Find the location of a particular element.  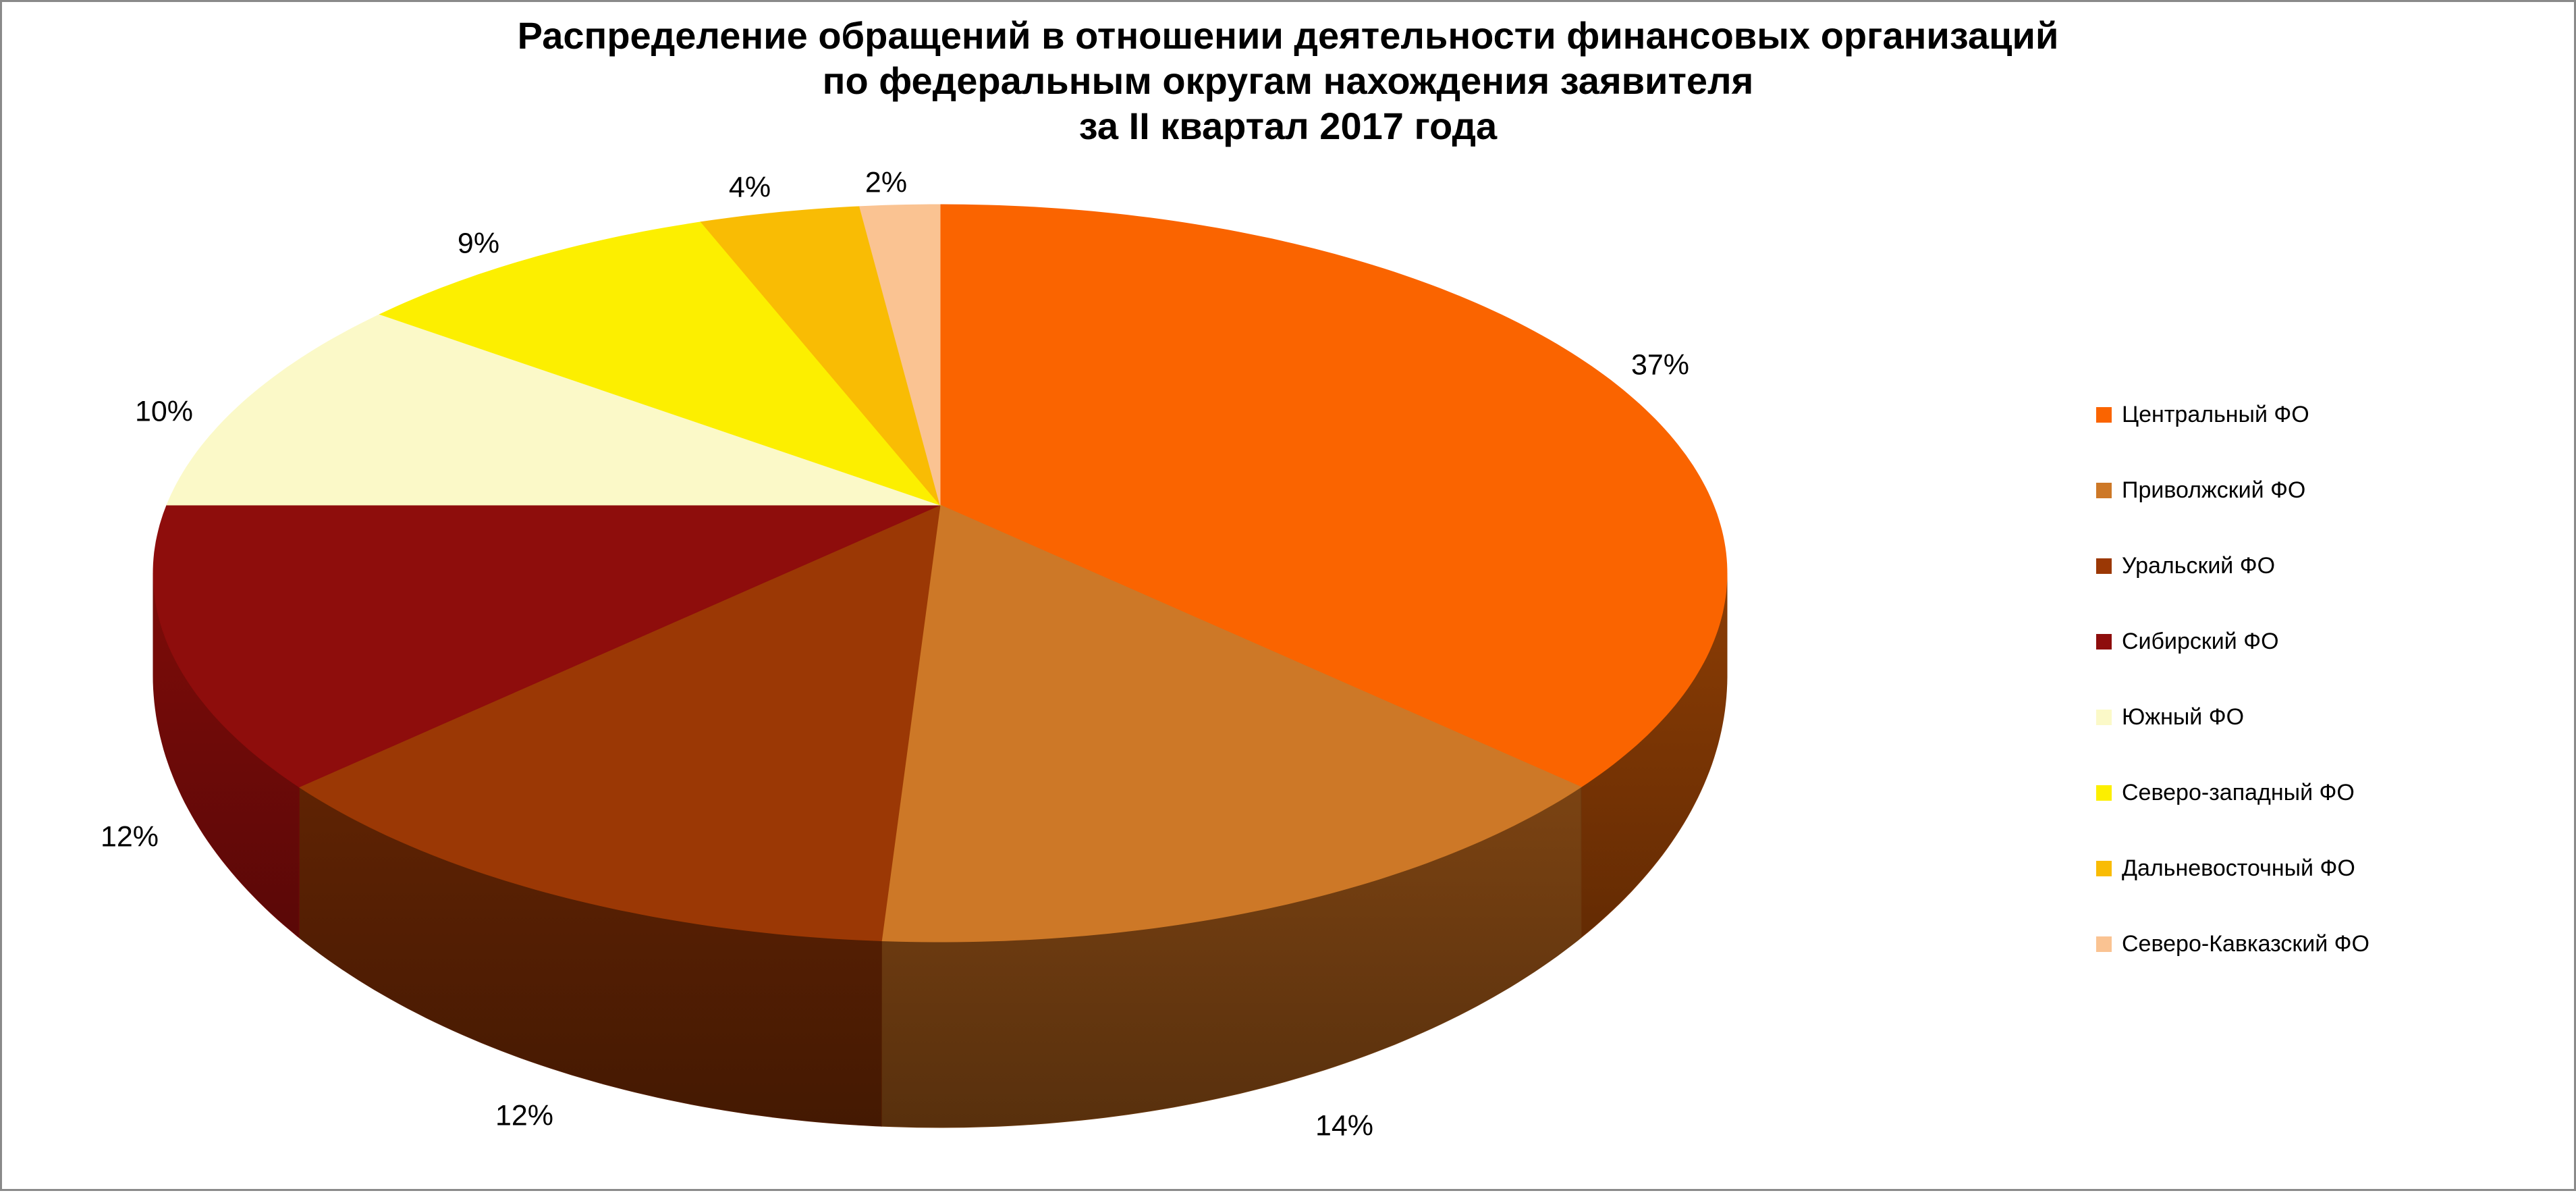

data-label-4: 10% is located at coordinates (164, 412).